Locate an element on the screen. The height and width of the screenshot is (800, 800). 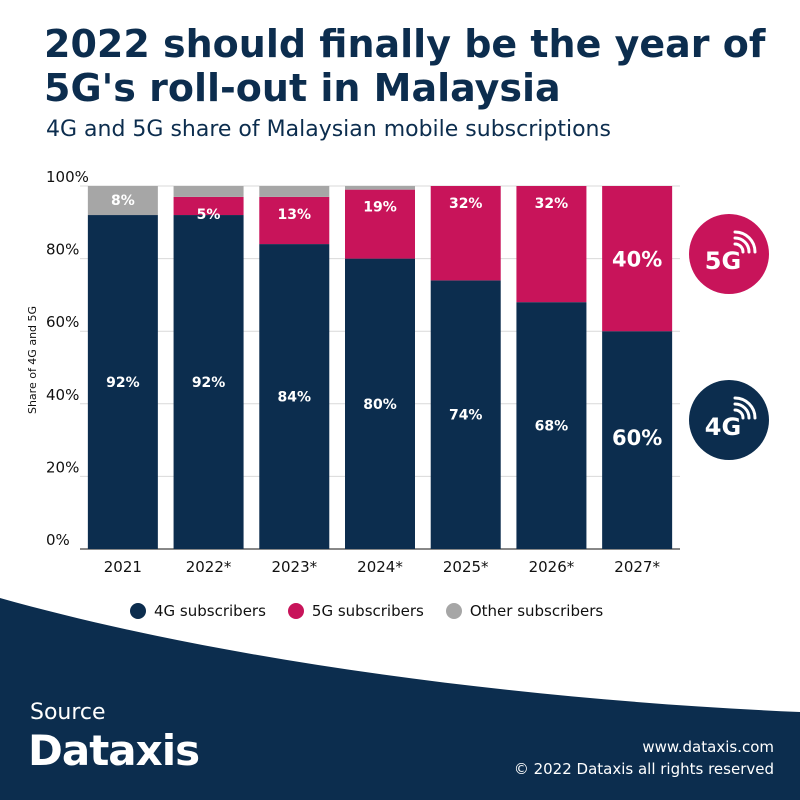
data-label-5g-2024: 19% is located at coordinates (380, 208).